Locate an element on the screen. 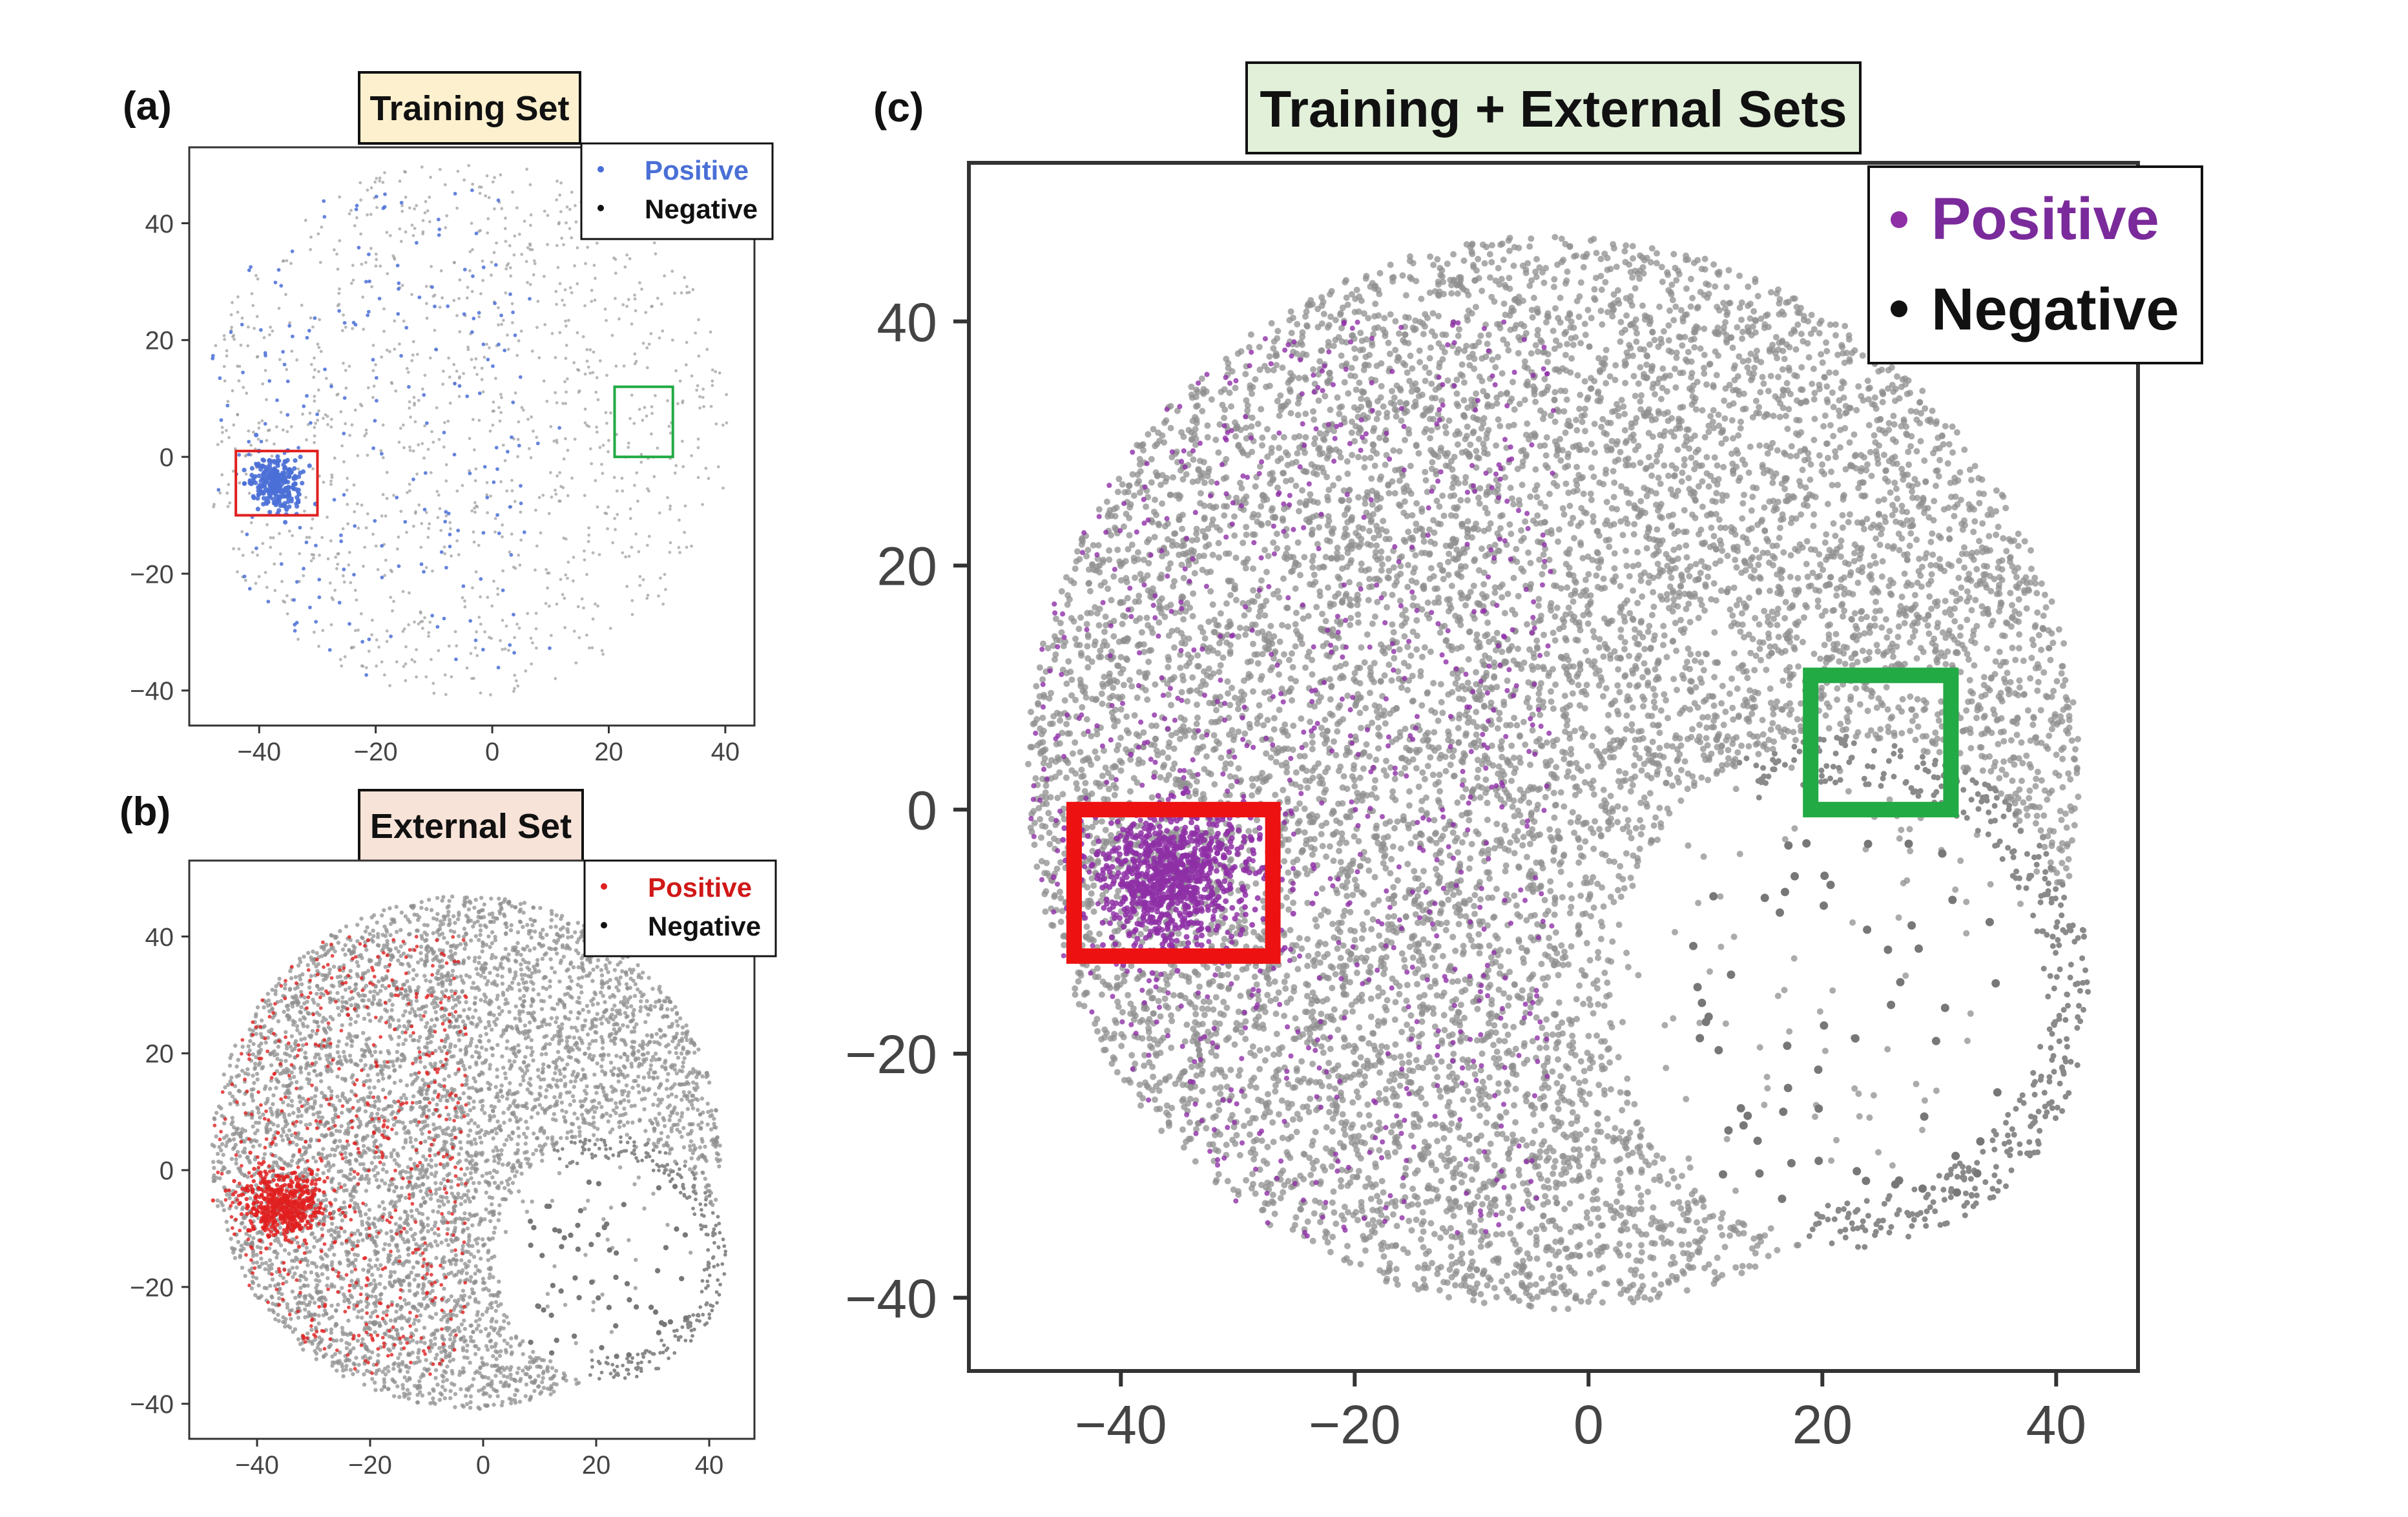 This screenshot has width=2408, height=1517. a-xtick-label: 0 is located at coordinates (492, 752).